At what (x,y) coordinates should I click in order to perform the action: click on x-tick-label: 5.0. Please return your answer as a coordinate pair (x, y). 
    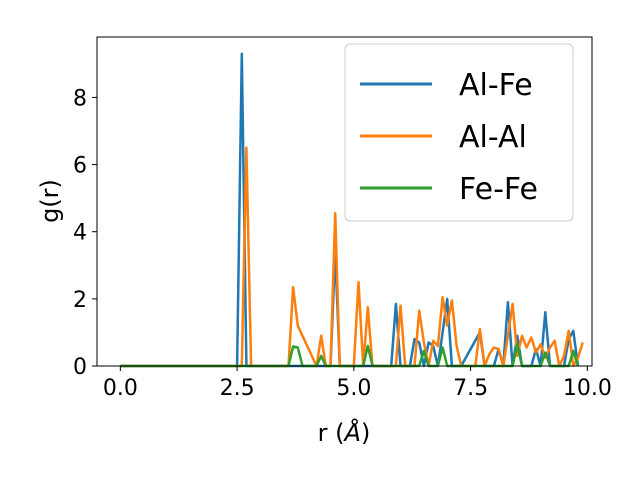
    Looking at the image, I should click on (353, 388).